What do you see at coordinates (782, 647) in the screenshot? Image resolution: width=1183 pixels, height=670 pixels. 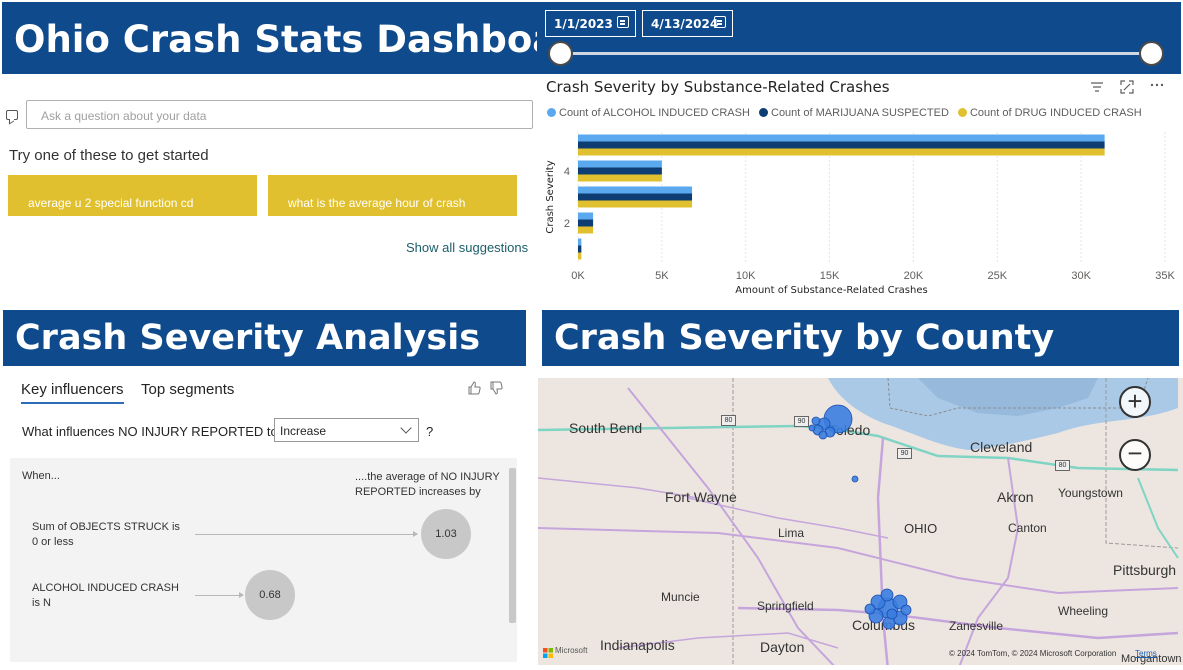 I see `city-label: Dayton` at bounding box center [782, 647].